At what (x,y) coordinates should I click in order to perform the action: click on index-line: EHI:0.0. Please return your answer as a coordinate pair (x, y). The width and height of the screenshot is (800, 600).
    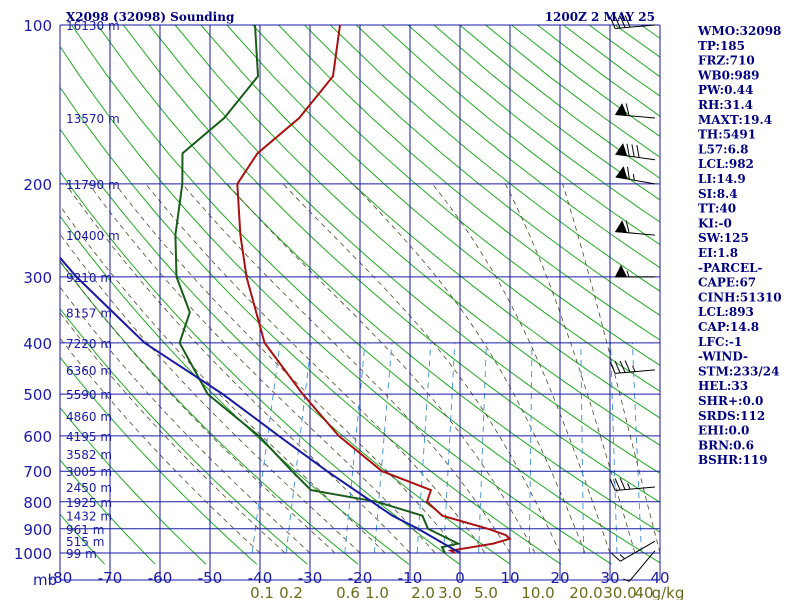
    Looking at the image, I should click on (723, 431).